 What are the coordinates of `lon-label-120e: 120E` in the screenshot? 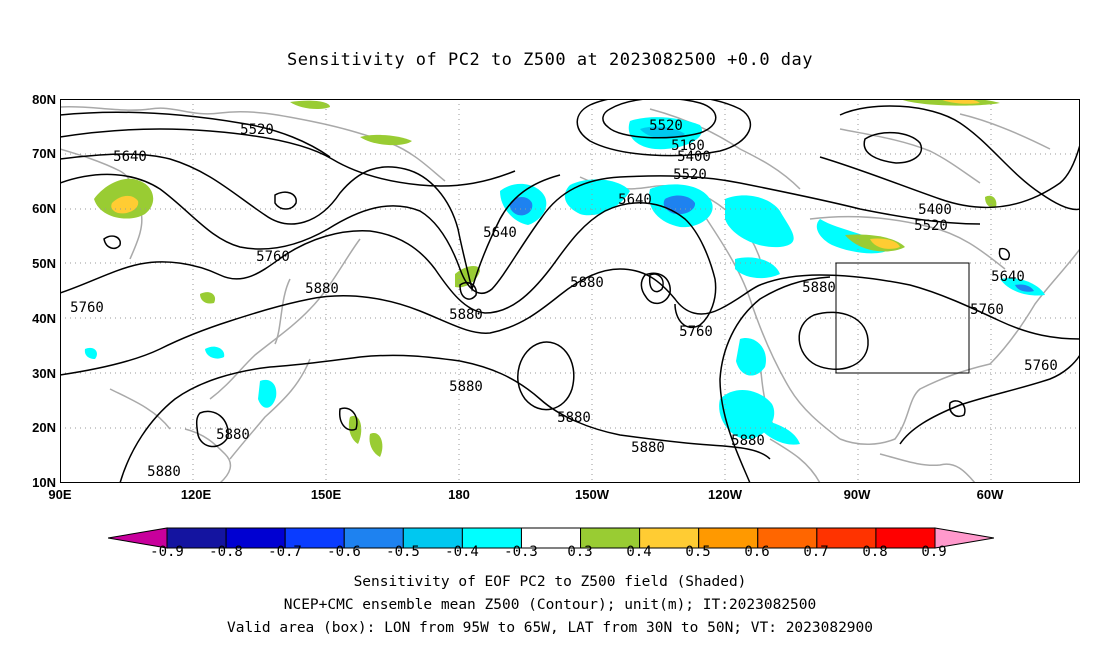 It's located at (196, 494).